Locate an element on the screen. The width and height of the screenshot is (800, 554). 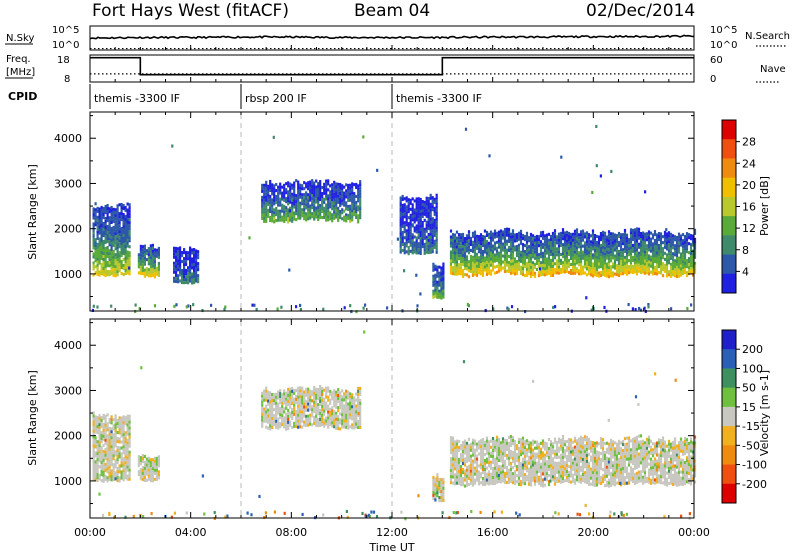
colorbar-segment is located at coordinates (729, 187).